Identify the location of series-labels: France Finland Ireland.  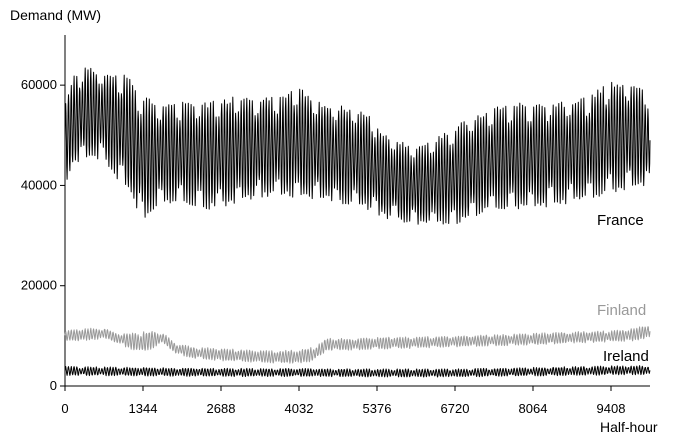
(623, 288).